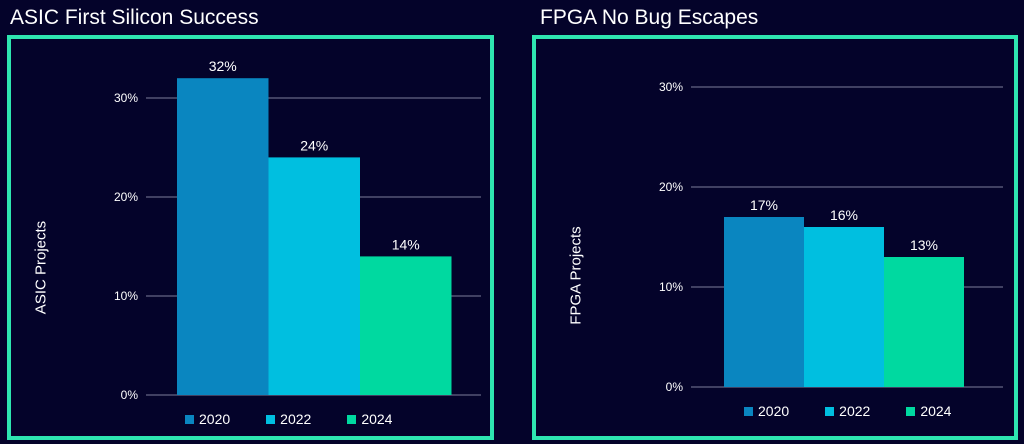 This screenshot has width=1024, height=444. What do you see at coordinates (134, 17) in the screenshot?
I see `asic-chart-title: ASIC First Silicon Success` at bounding box center [134, 17].